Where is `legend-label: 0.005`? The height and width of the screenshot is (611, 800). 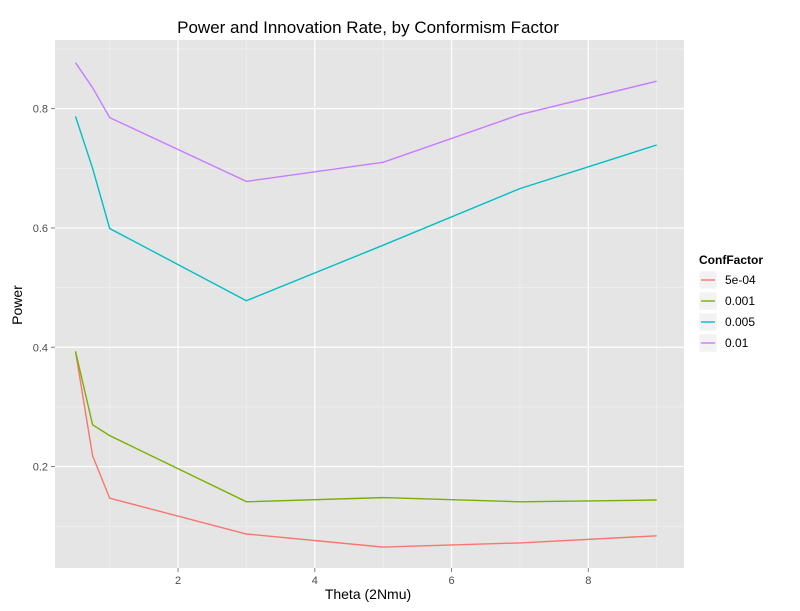
legend-label: 0.005 is located at coordinates (740, 322).